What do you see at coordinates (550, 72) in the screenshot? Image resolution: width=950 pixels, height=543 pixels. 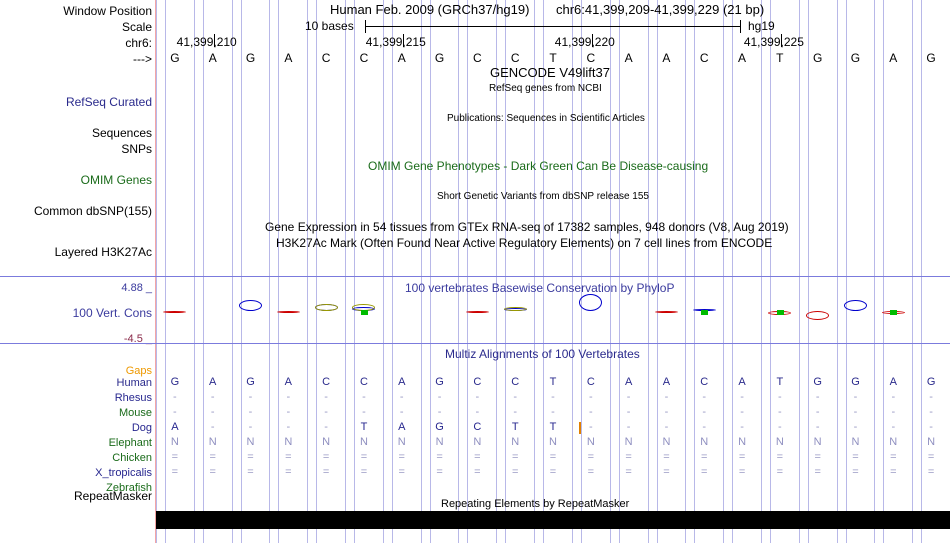 I see `track-title-gencode: GENCODE V49lift37` at bounding box center [550, 72].